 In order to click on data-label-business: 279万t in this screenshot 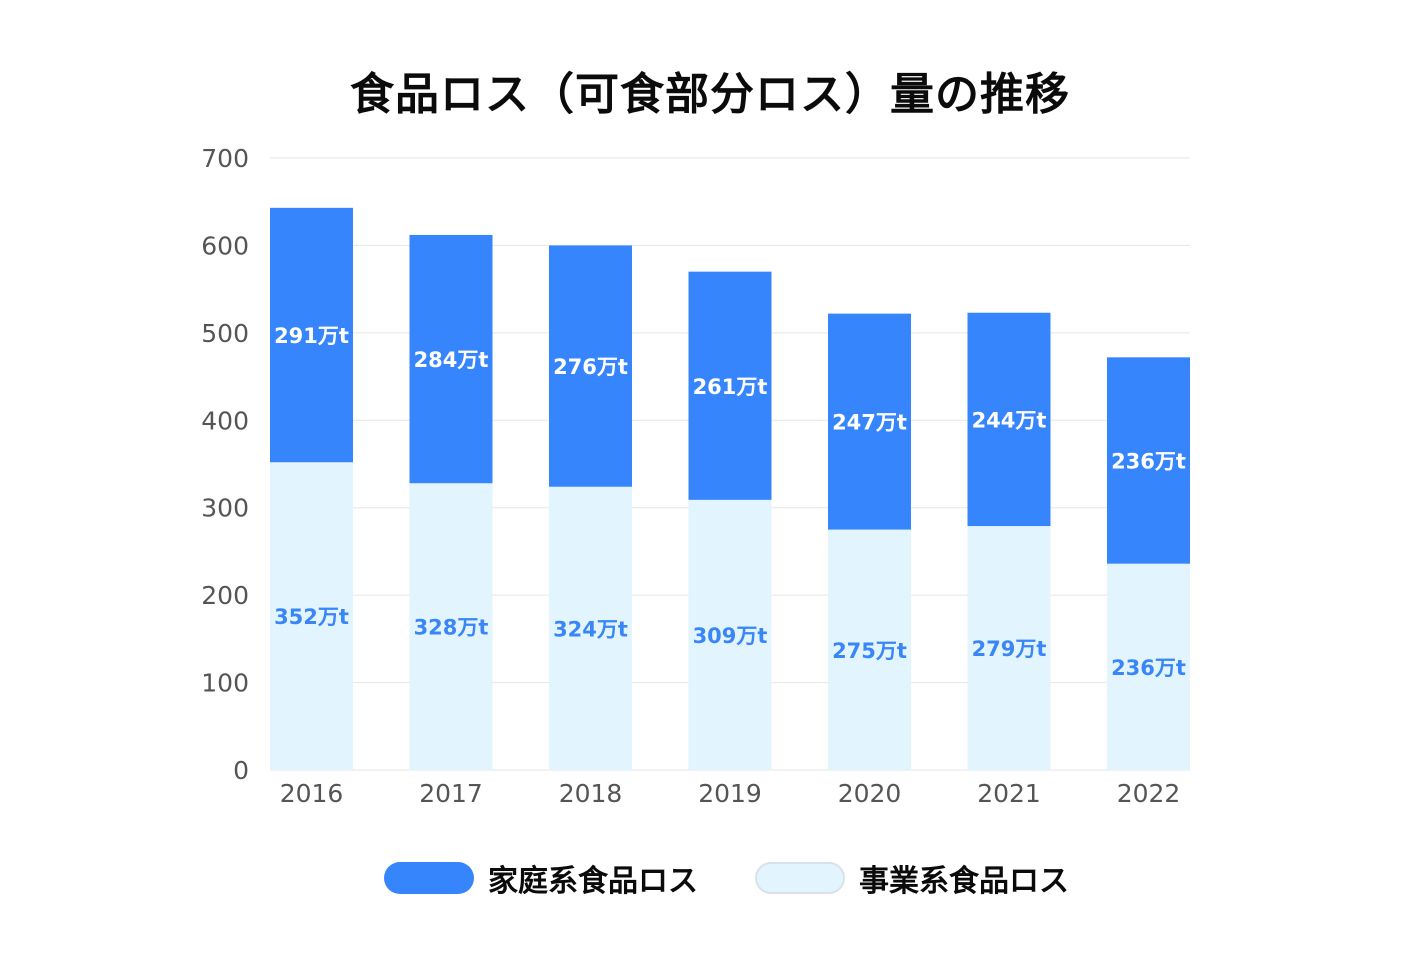, I will do `click(1009, 649)`.